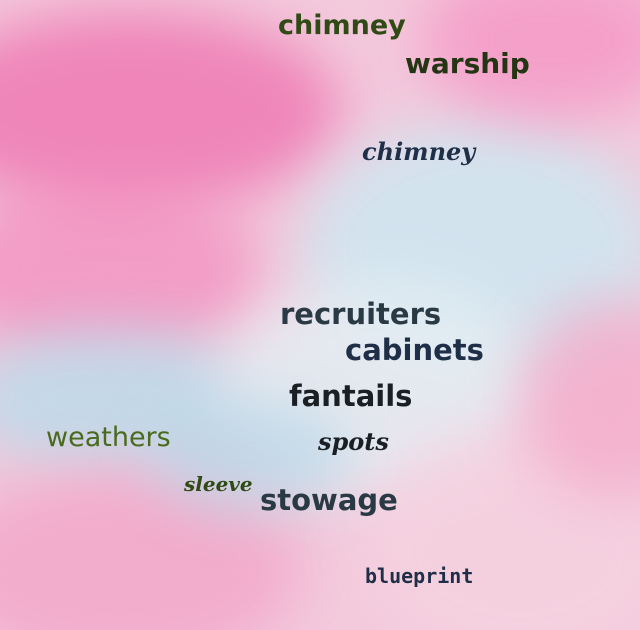  What do you see at coordinates (419, 151) in the screenshot?
I see `word-chimney-script: chimney` at bounding box center [419, 151].